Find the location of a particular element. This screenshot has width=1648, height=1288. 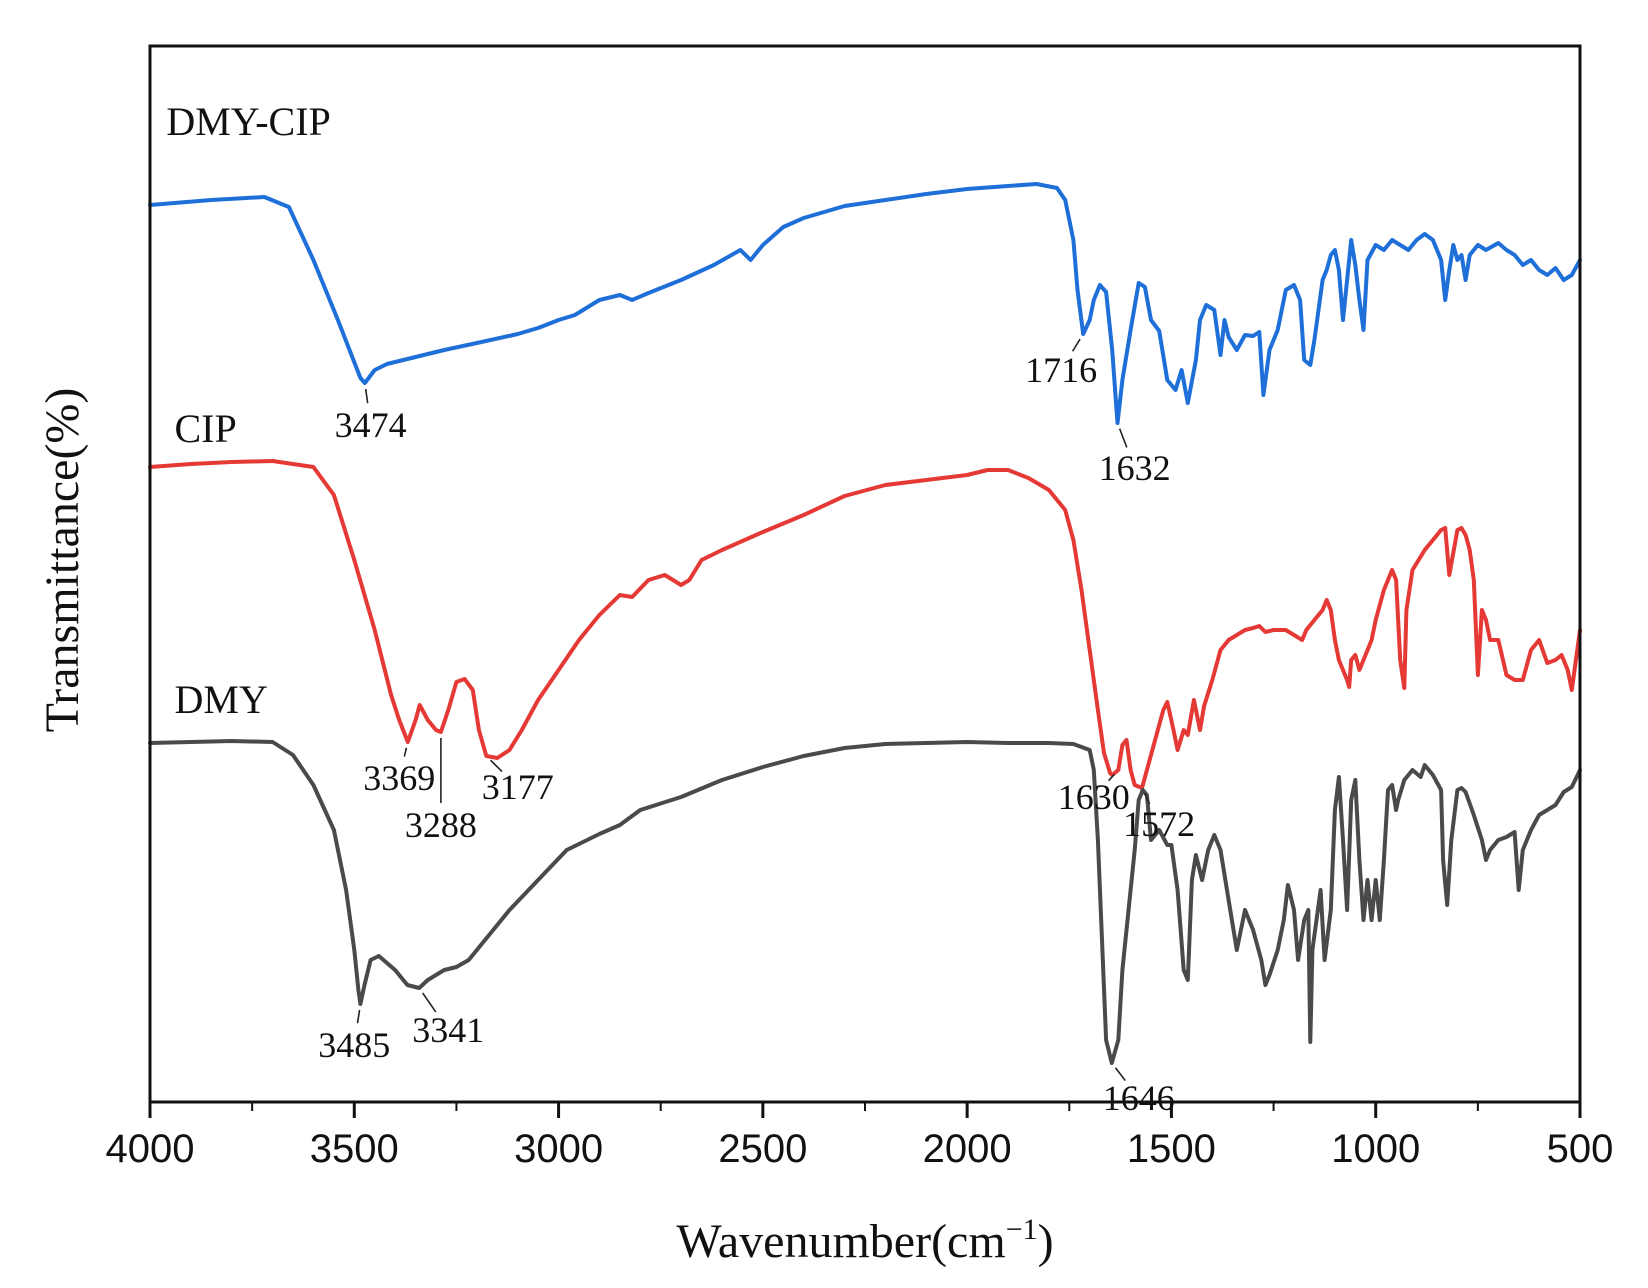

x-tick-label: 2500 is located at coordinates (762, 1149).